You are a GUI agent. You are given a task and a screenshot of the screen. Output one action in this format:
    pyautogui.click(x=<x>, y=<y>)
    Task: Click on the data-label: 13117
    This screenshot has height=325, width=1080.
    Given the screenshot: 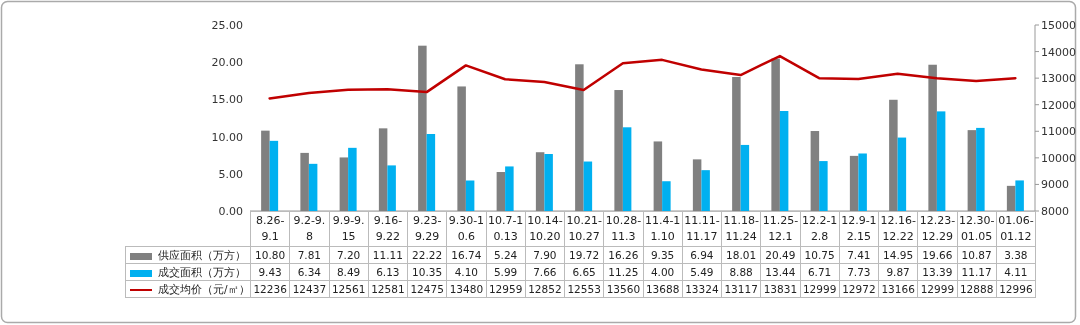 What is the action you would take?
    pyautogui.click(x=741, y=289)
    